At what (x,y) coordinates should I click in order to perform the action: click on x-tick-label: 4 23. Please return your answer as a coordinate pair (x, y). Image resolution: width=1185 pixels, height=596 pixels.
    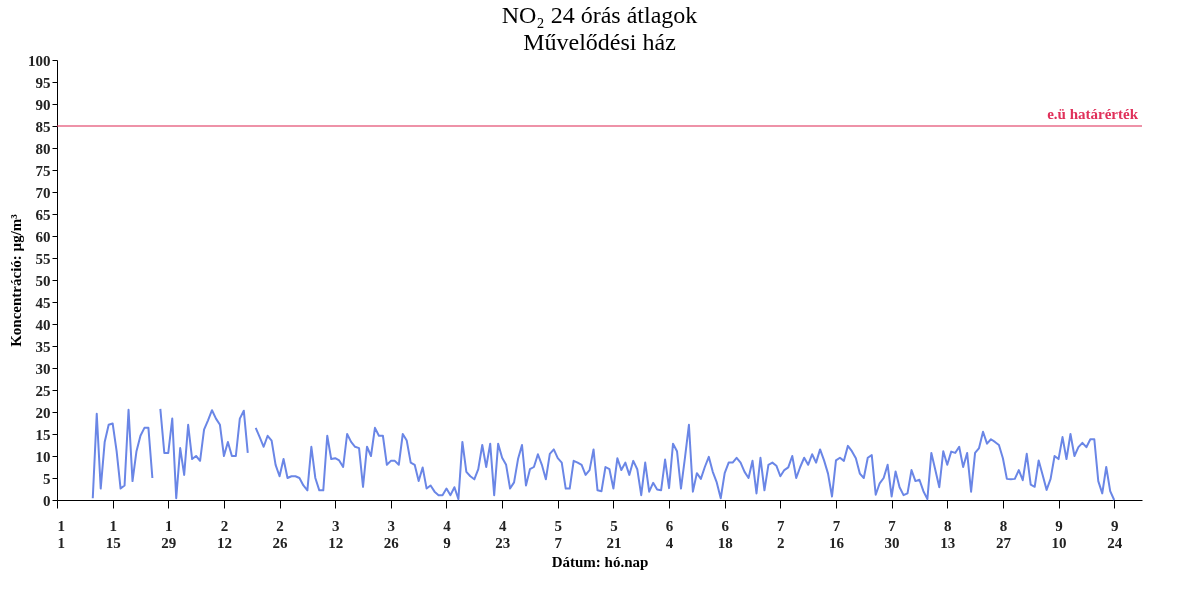
    Looking at the image, I should click on (503, 534).